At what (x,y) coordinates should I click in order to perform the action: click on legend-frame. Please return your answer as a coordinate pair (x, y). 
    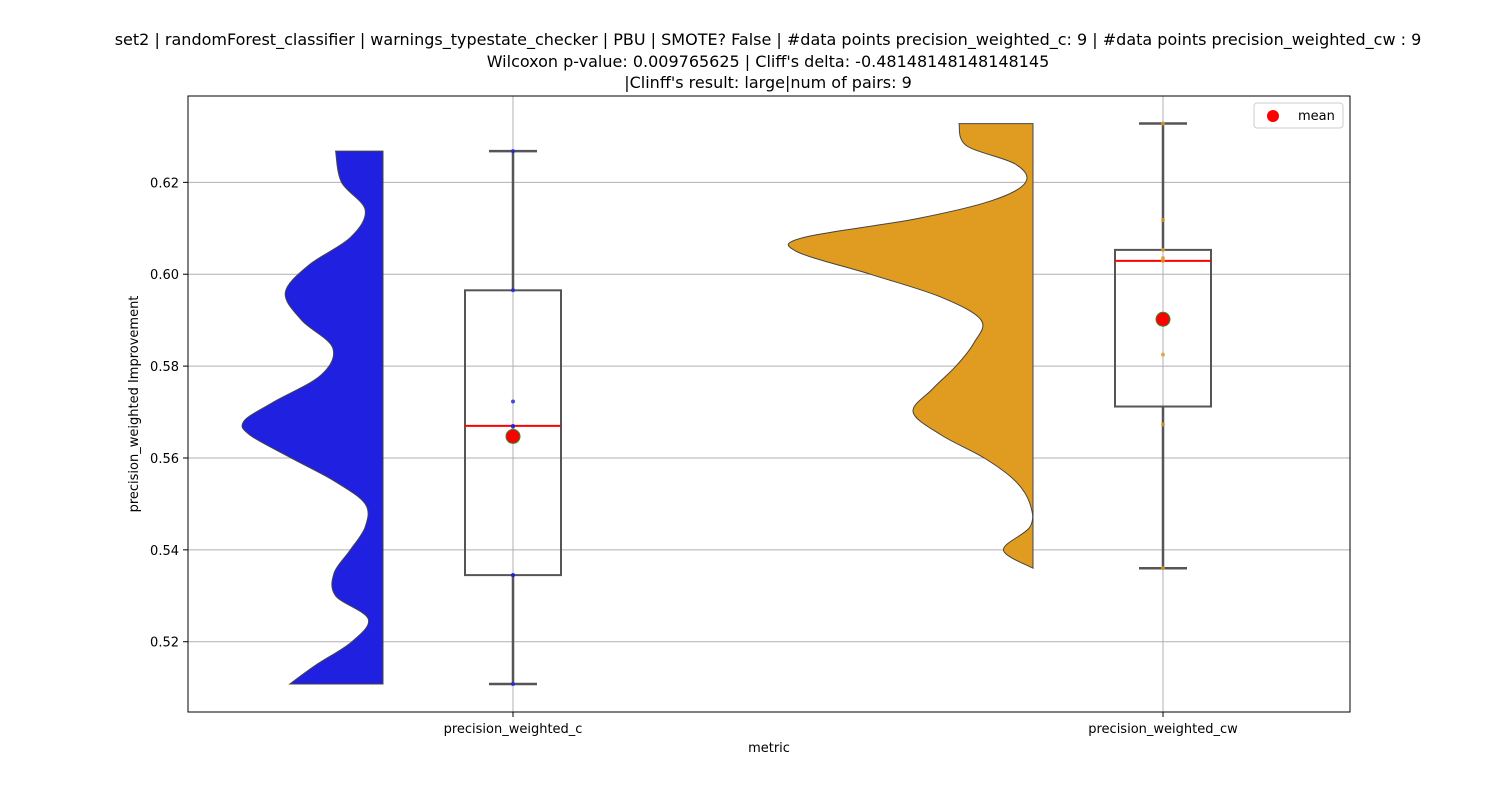
    Looking at the image, I should click on (1298, 115).